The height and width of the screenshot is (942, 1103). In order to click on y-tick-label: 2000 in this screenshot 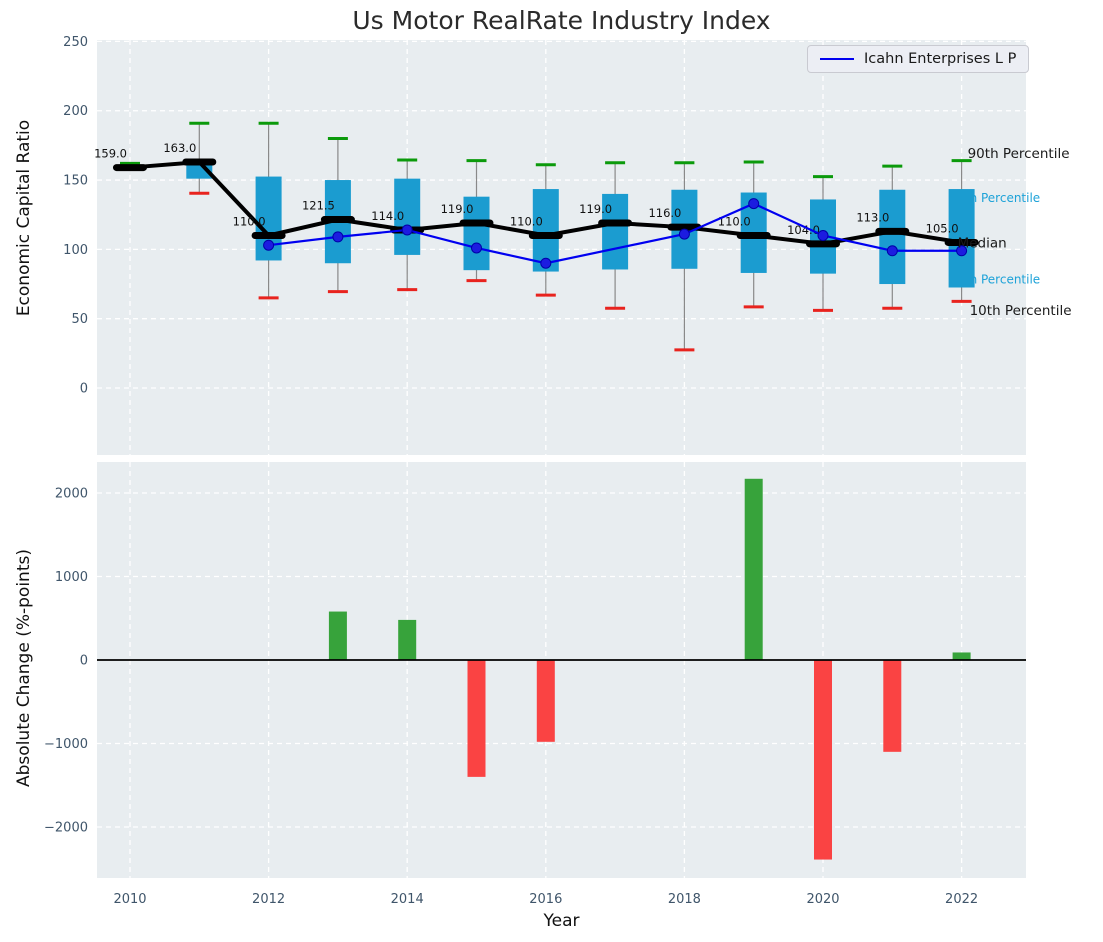, I will do `click(71, 493)`.